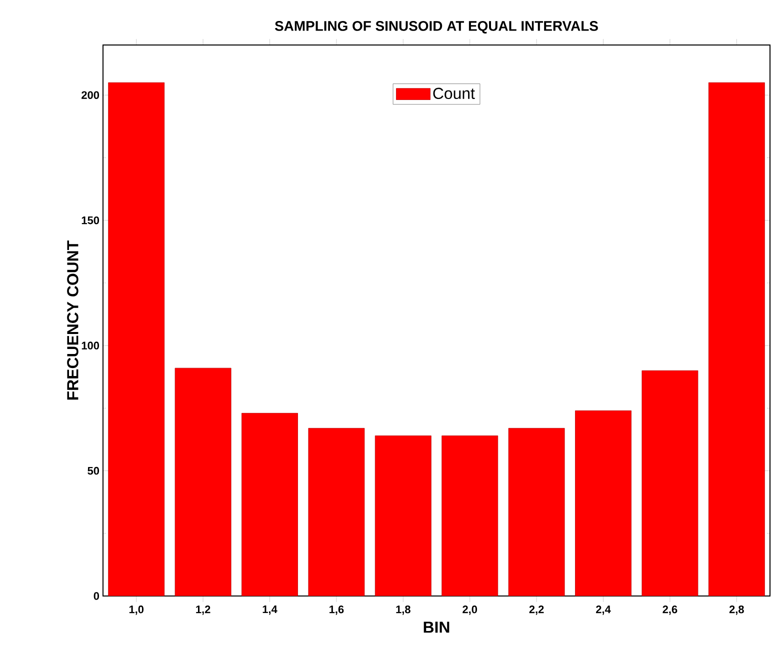 This screenshot has height=672, width=773. I want to click on x-axis-title: BIN, so click(437, 627).